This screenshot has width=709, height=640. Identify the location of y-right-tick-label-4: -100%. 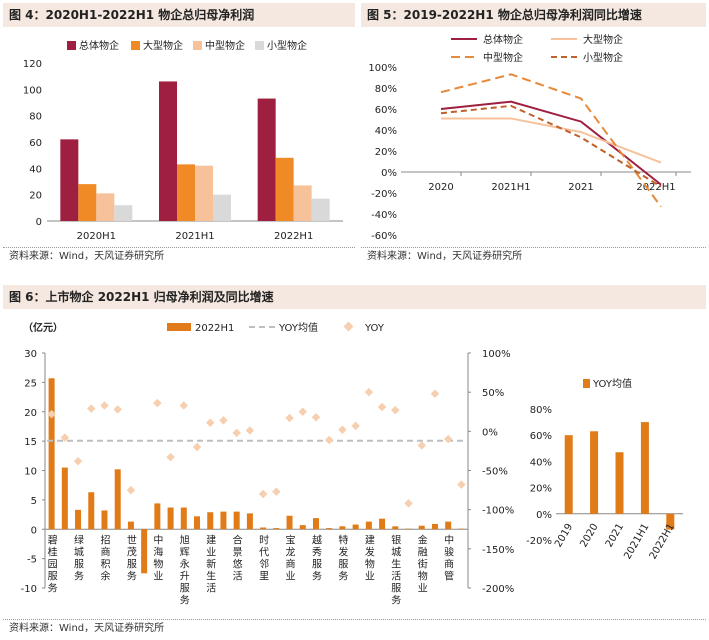
(498, 511).